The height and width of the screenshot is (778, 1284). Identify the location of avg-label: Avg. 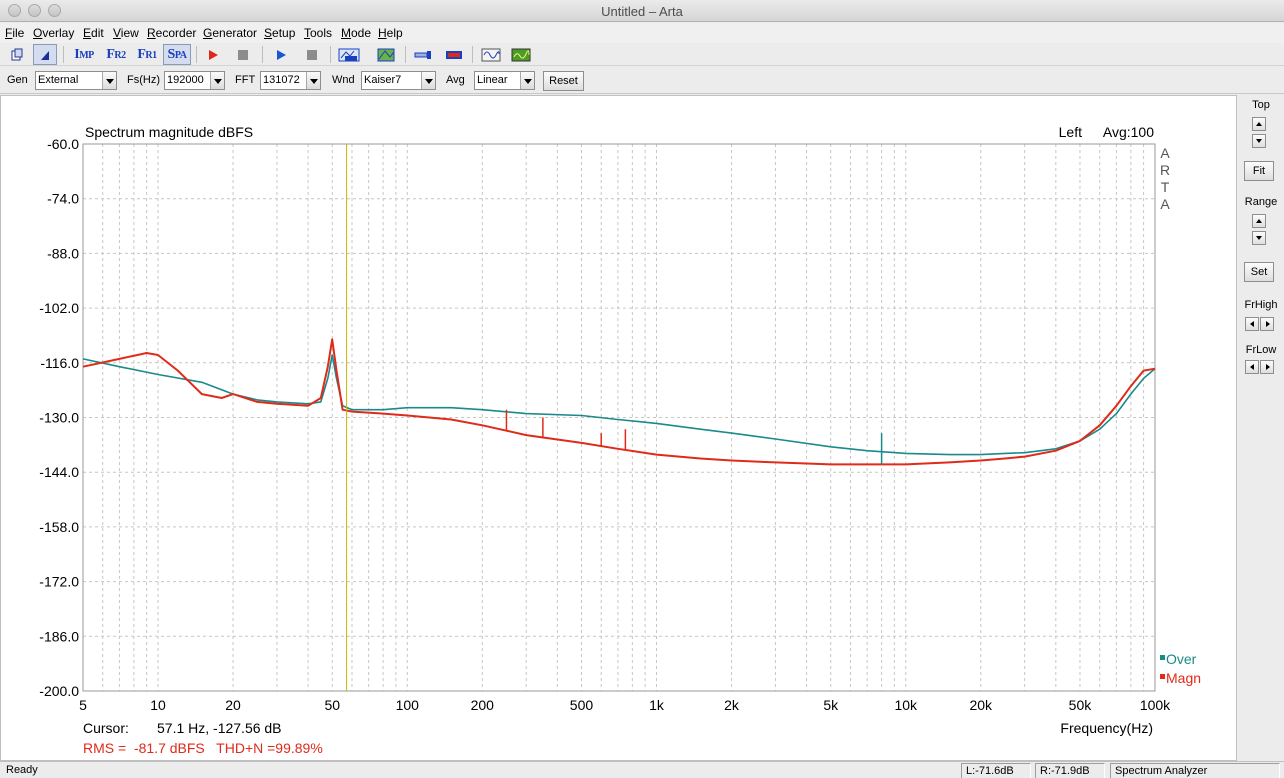
(455, 80).